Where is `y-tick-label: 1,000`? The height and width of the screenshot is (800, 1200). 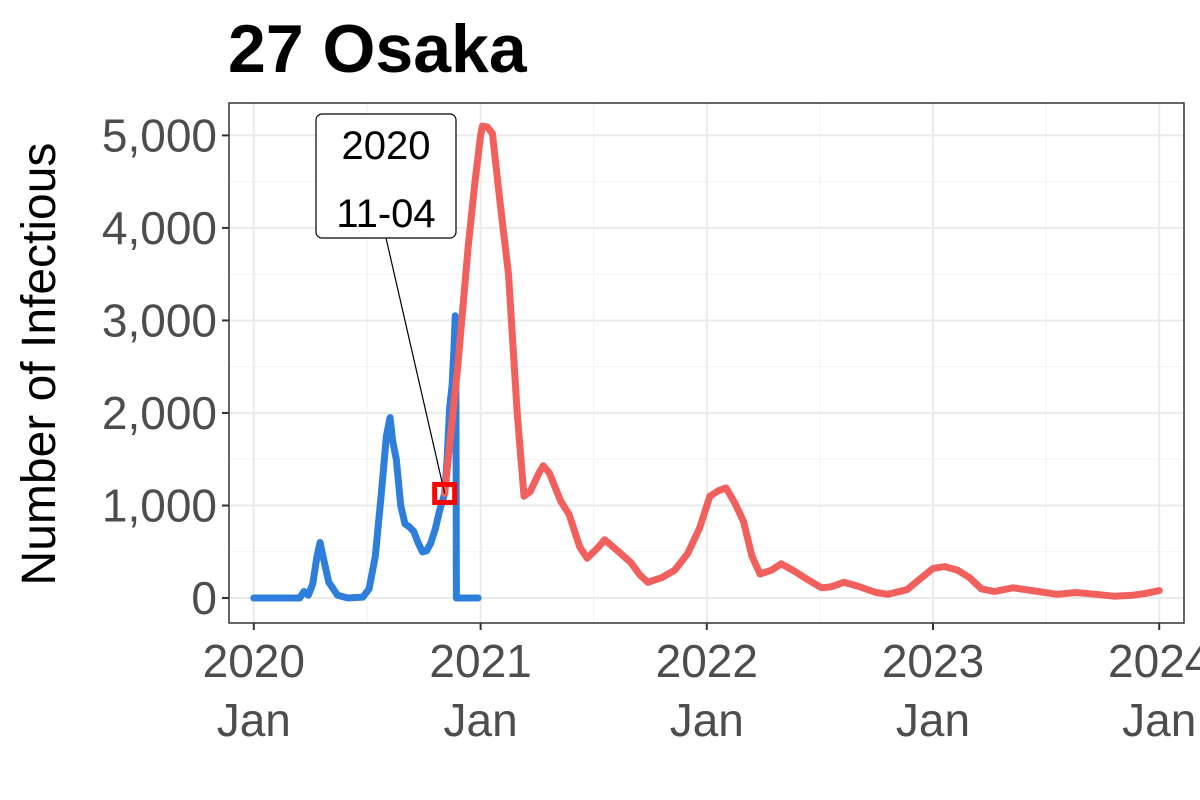
y-tick-label: 1,000 is located at coordinates (159, 505).